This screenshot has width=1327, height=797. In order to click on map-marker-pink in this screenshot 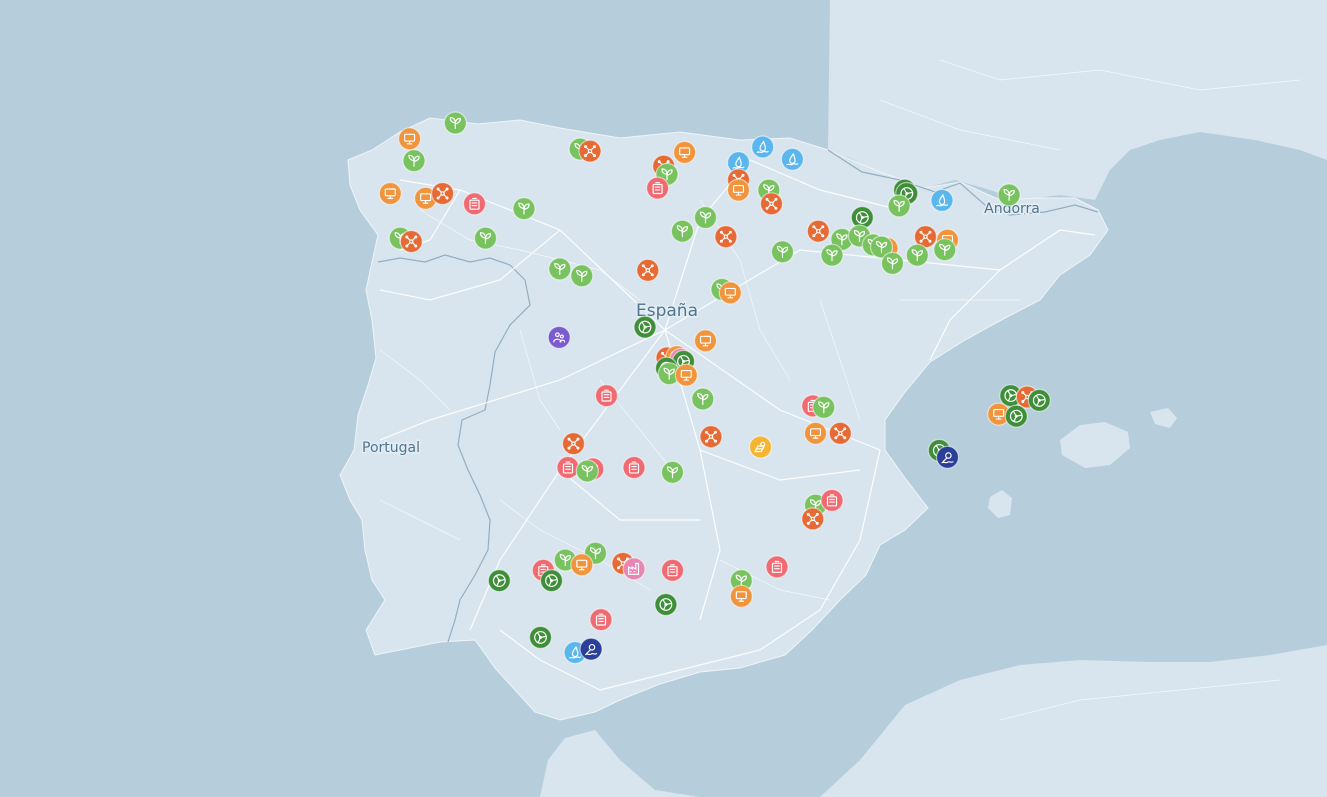, I will do `click(634, 569)`.